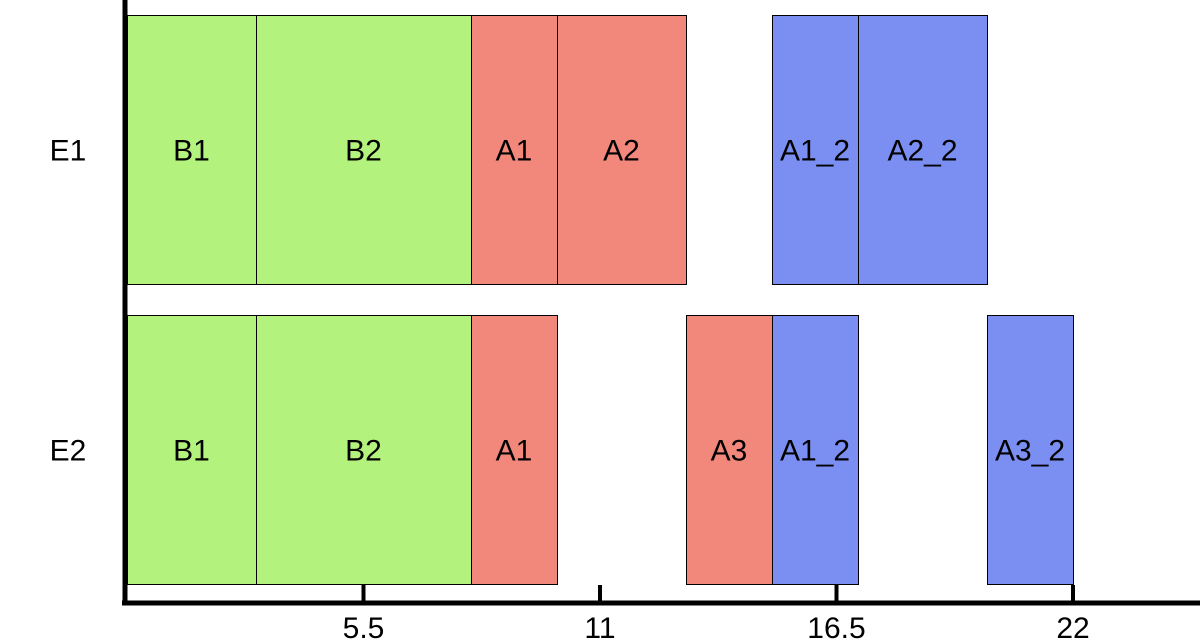  What do you see at coordinates (68, 151) in the screenshot?
I see `row-label-e1: E1` at bounding box center [68, 151].